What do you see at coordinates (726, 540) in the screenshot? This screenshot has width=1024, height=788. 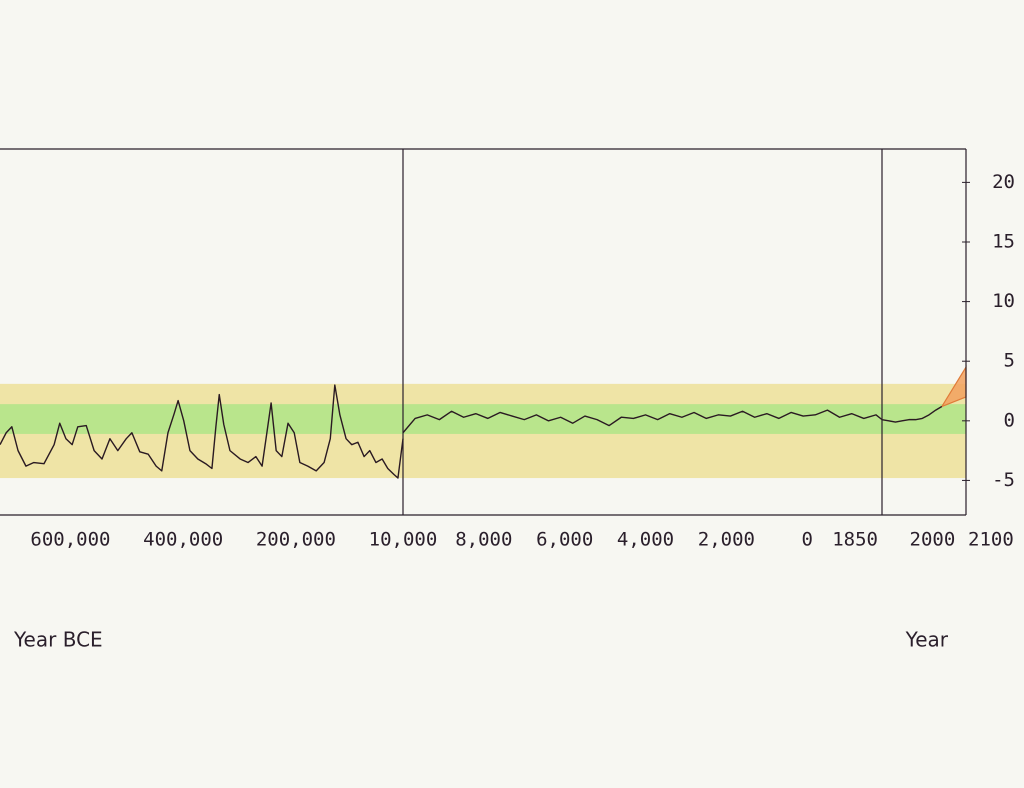 I see `x-tick-label: 2,000` at bounding box center [726, 540].